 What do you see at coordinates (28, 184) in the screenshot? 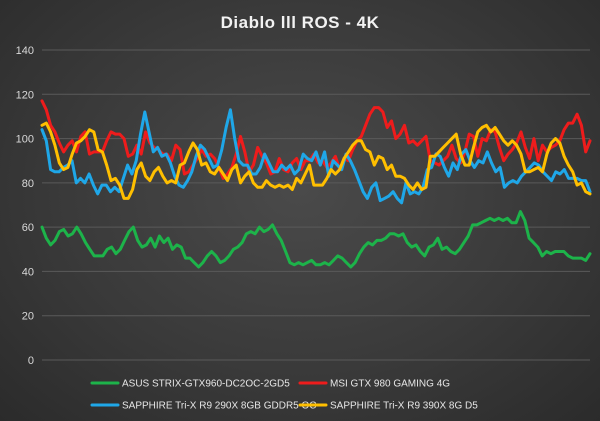
I see `y-tick-label: 80` at bounding box center [28, 184].